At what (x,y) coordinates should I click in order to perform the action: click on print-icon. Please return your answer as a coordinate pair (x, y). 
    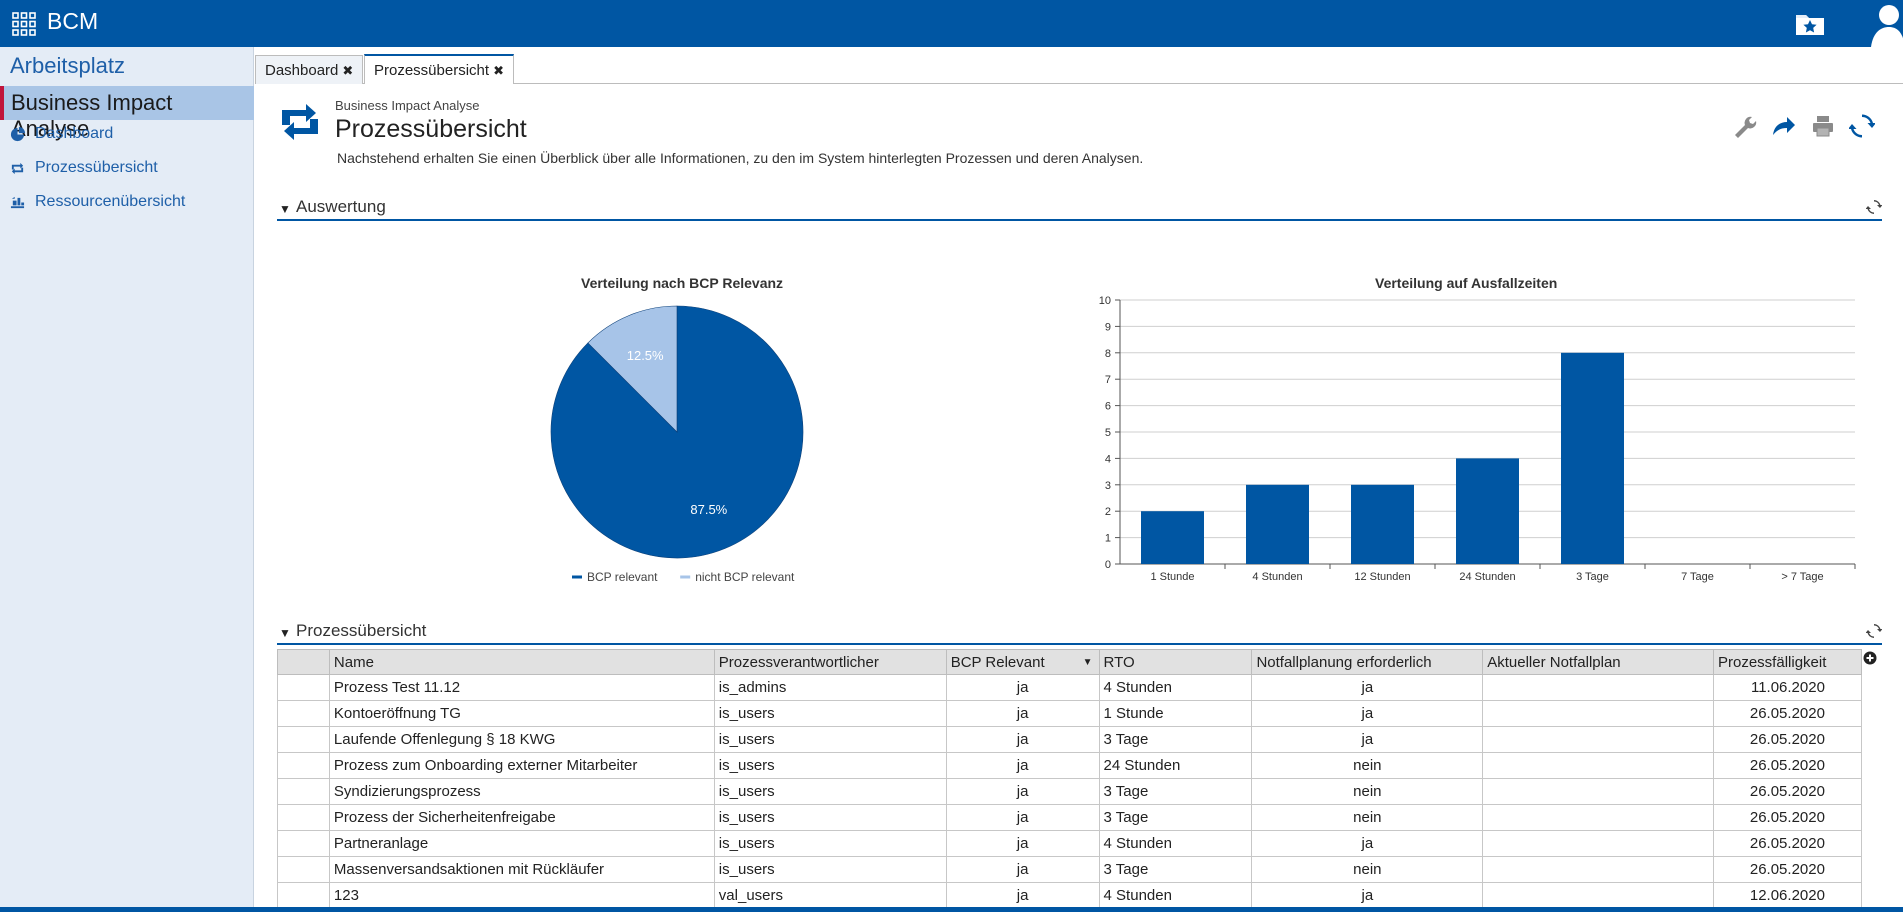
    Looking at the image, I should click on (1823, 126).